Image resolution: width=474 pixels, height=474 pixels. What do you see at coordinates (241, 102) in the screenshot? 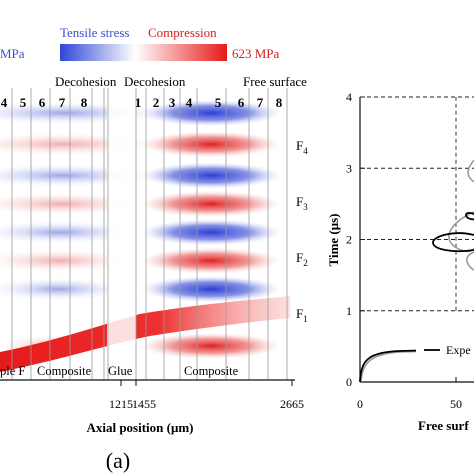
I see `layer-number-right-6: 6` at bounding box center [241, 102].